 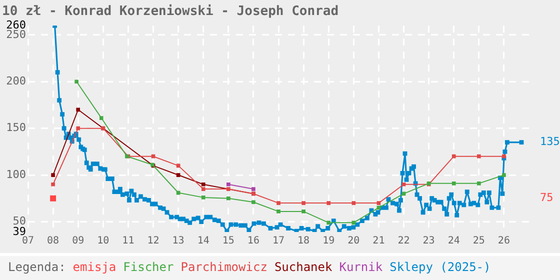 What do you see at coordinates (19, 221) in the screenshot?
I see `y-tick-label: 50` at bounding box center [19, 221].